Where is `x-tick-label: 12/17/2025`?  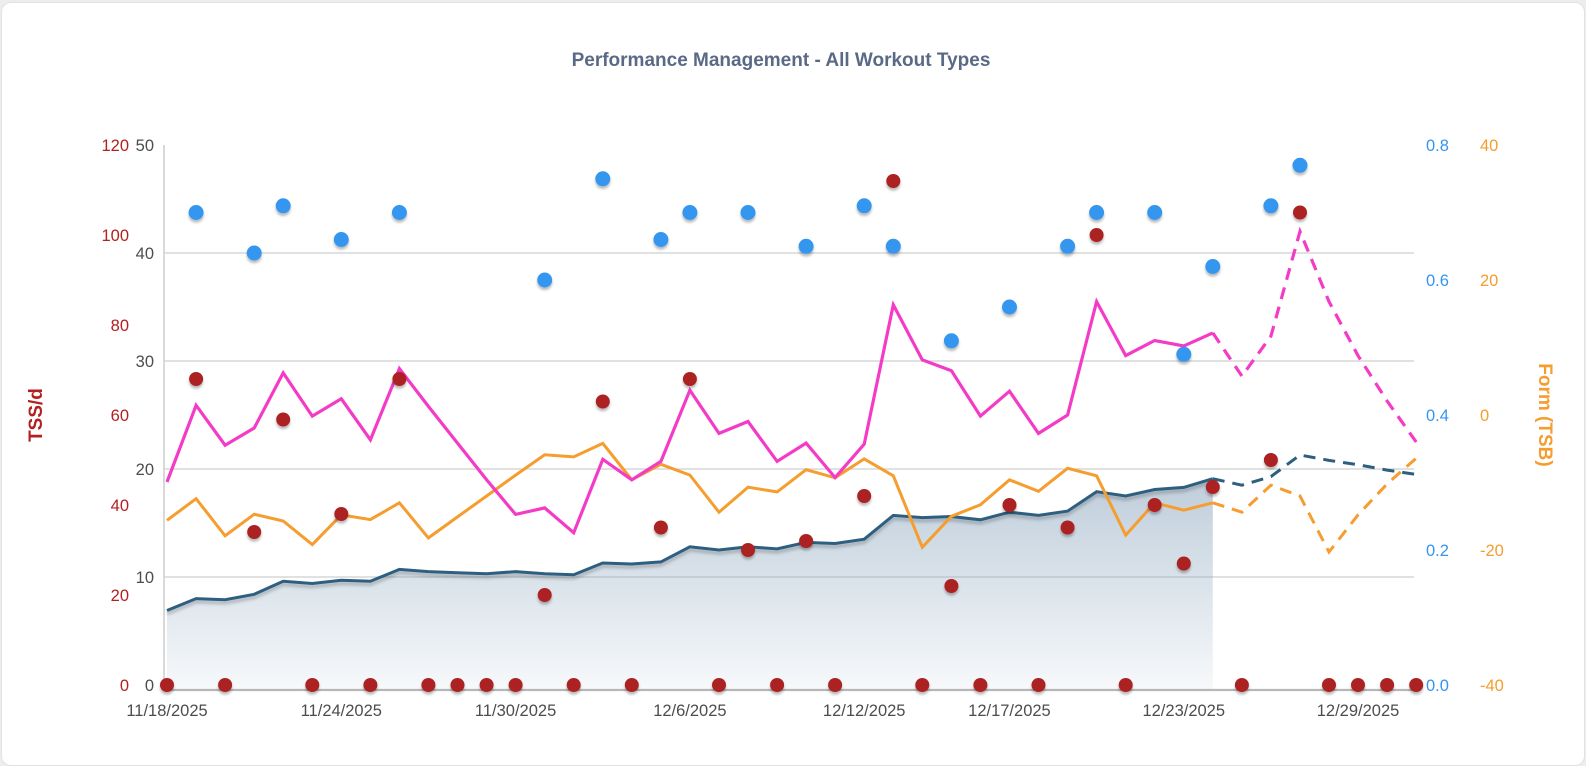
x-tick-label: 12/17/2025 is located at coordinates (1009, 711).